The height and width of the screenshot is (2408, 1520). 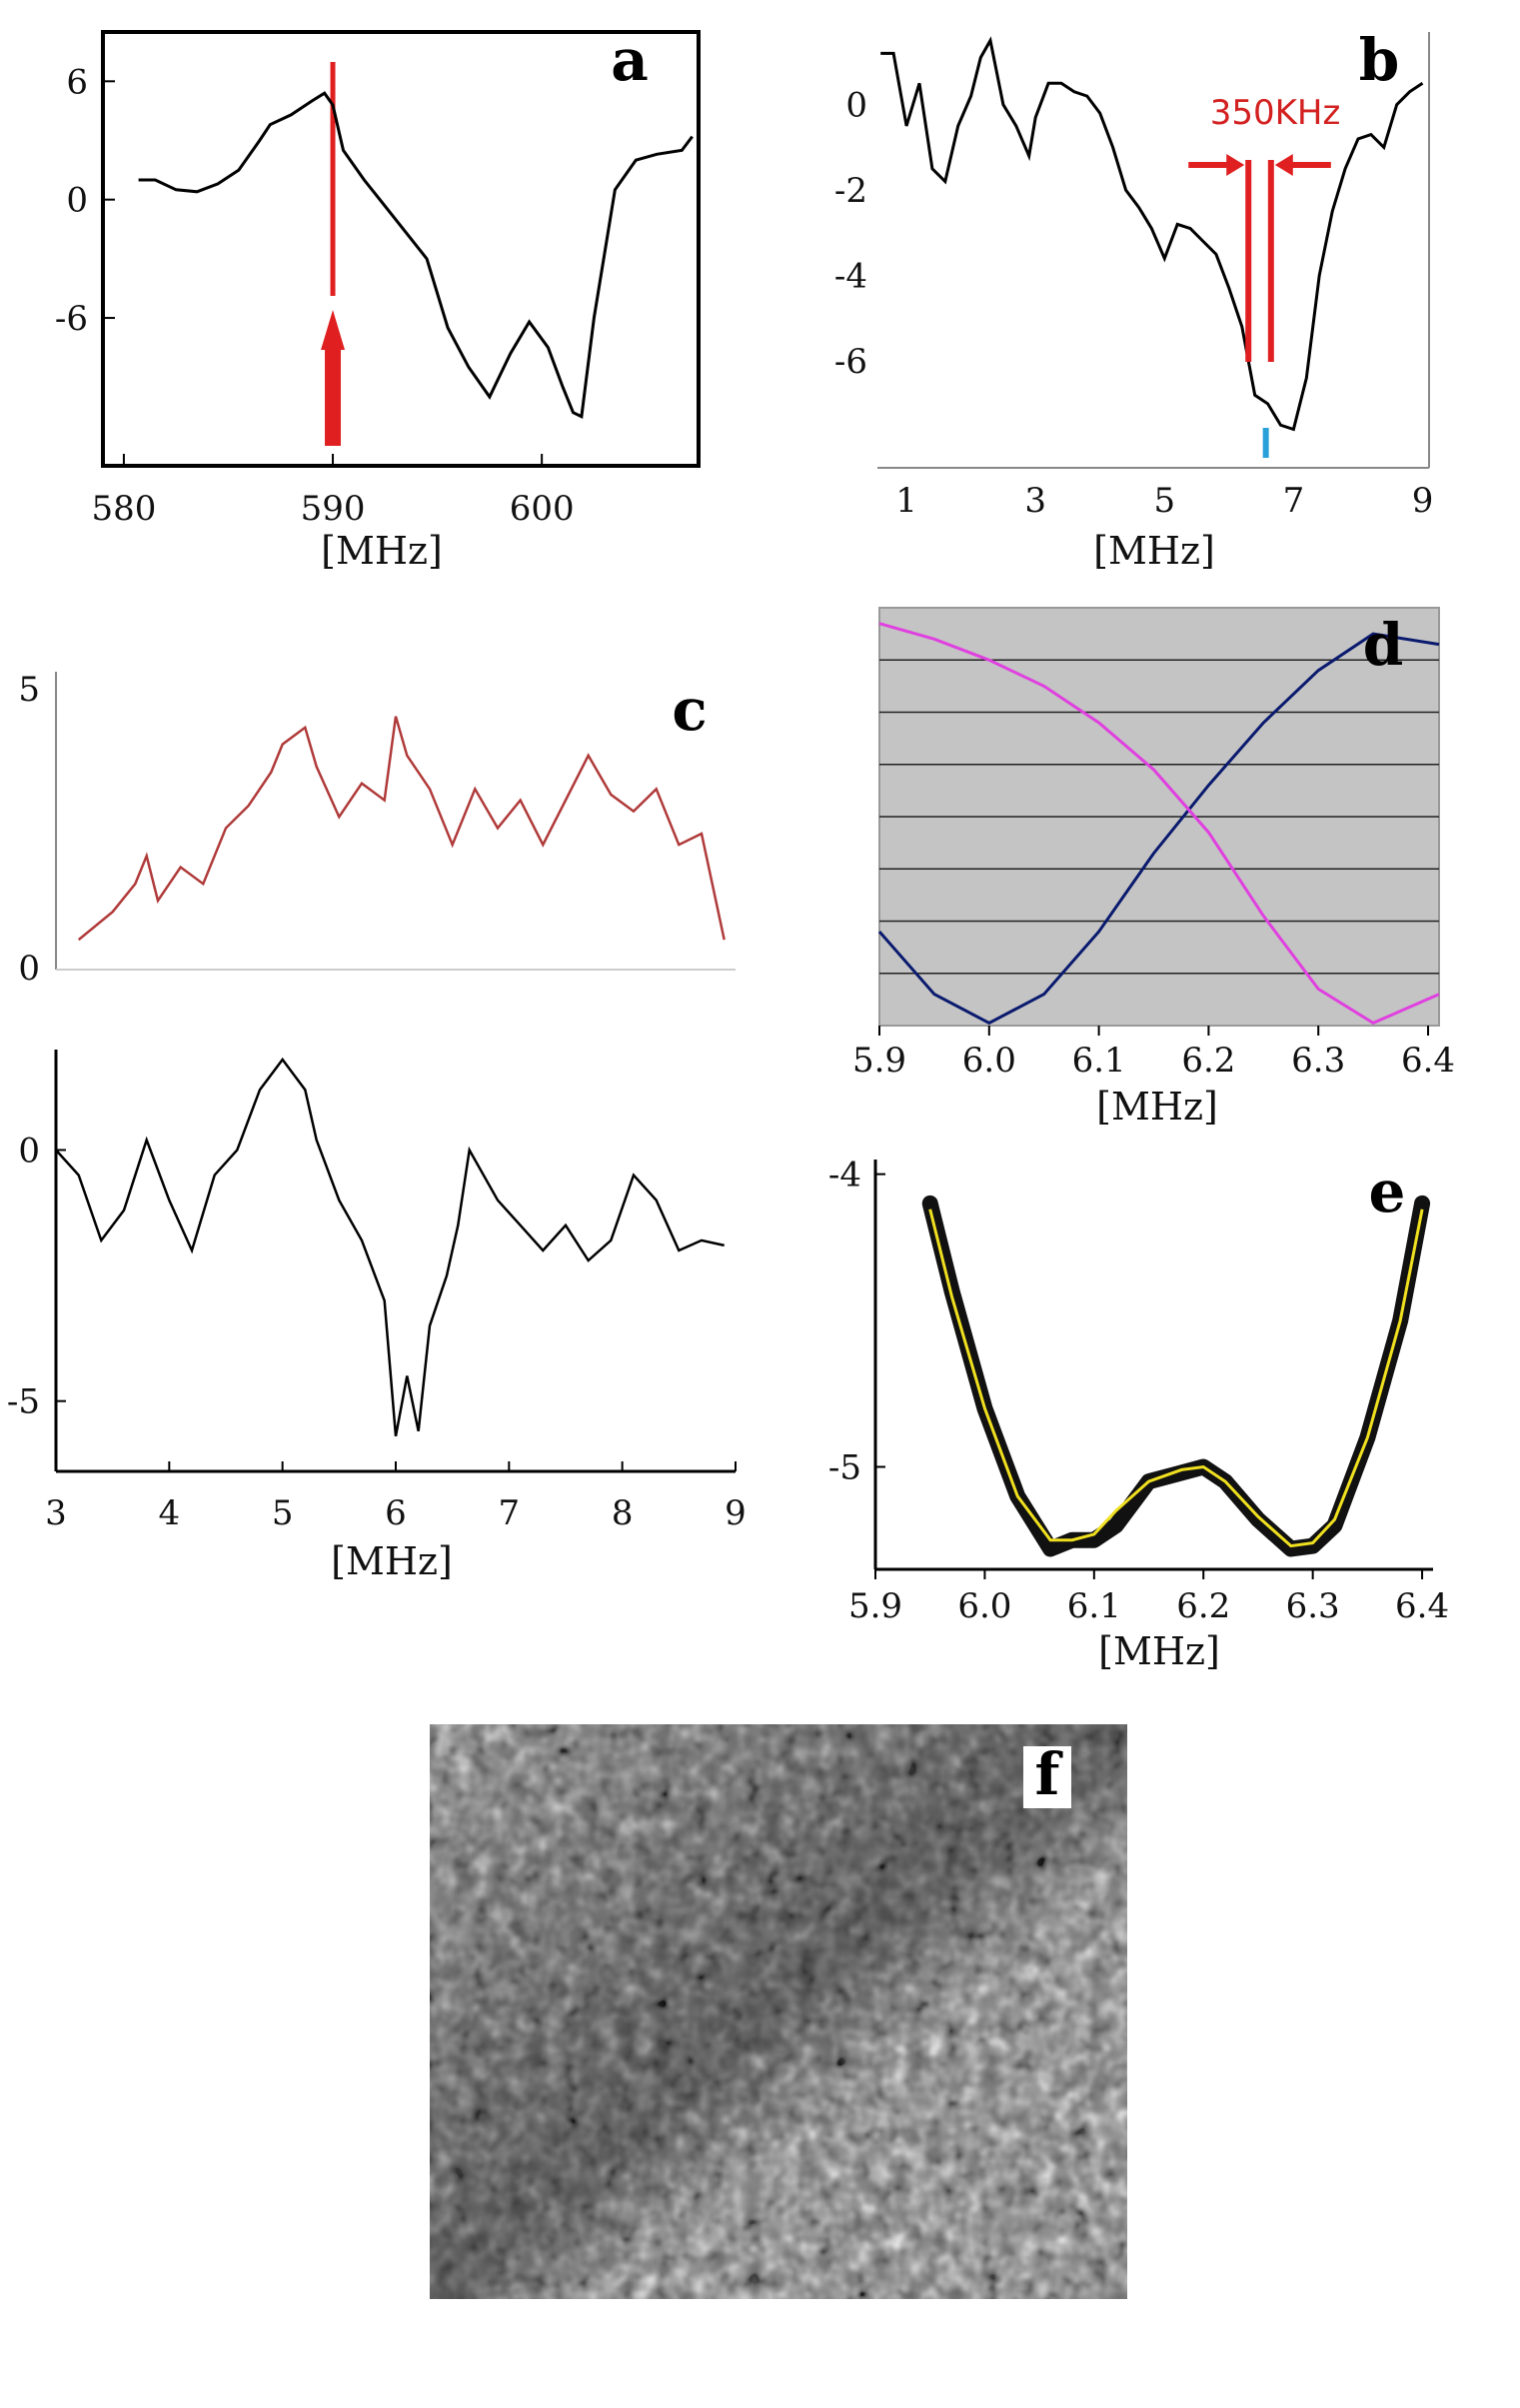 I want to click on panel-a-xtick-label: 600, so click(x=542, y=509).